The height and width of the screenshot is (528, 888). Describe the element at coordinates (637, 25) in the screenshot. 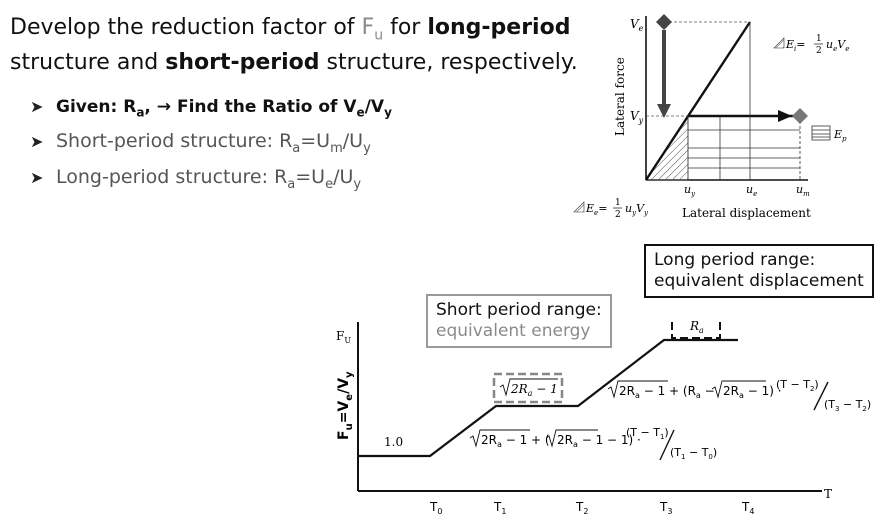

I see `ve-label: Ve` at that location.